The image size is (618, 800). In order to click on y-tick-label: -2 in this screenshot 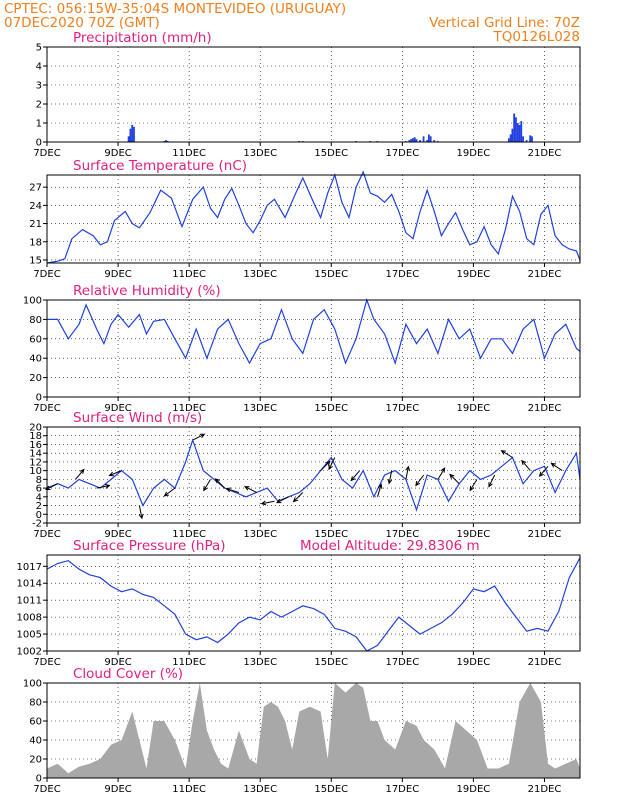, I will do `click(37, 524)`.